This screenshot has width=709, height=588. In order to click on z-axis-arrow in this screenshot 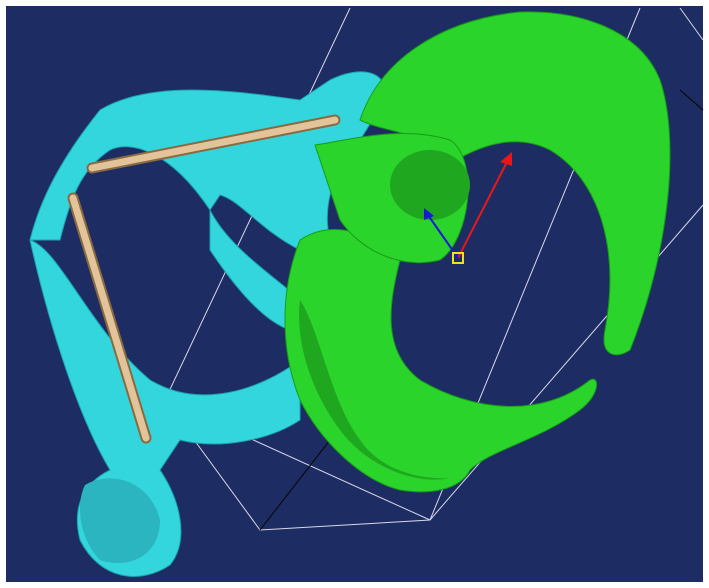, I will do `click(443, 236)`.